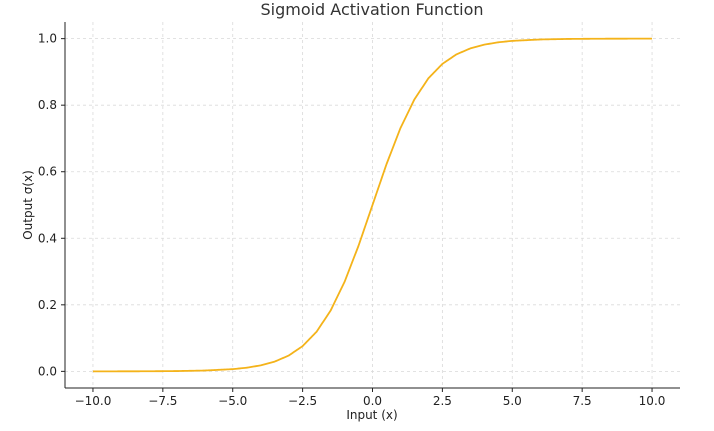  Describe the element at coordinates (582, 401) in the screenshot. I see `x-tick-label: 7.5` at that location.